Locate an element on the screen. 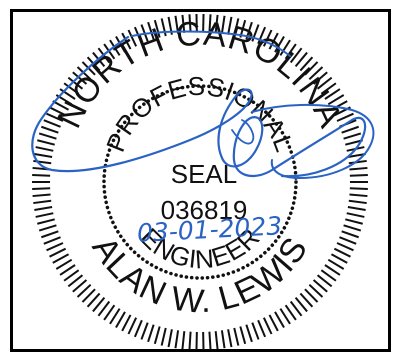 This screenshot has height=360, width=416. seal-inner-arc-text: PROFESSIONAL is located at coordinates (200, 113).